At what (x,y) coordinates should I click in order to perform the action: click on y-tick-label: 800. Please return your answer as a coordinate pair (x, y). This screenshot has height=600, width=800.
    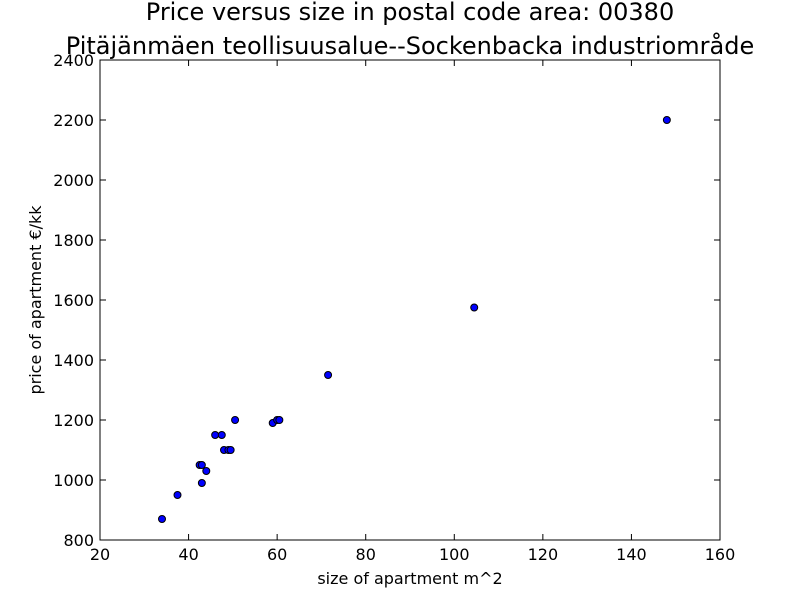
    Looking at the image, I should click on (78, 540).